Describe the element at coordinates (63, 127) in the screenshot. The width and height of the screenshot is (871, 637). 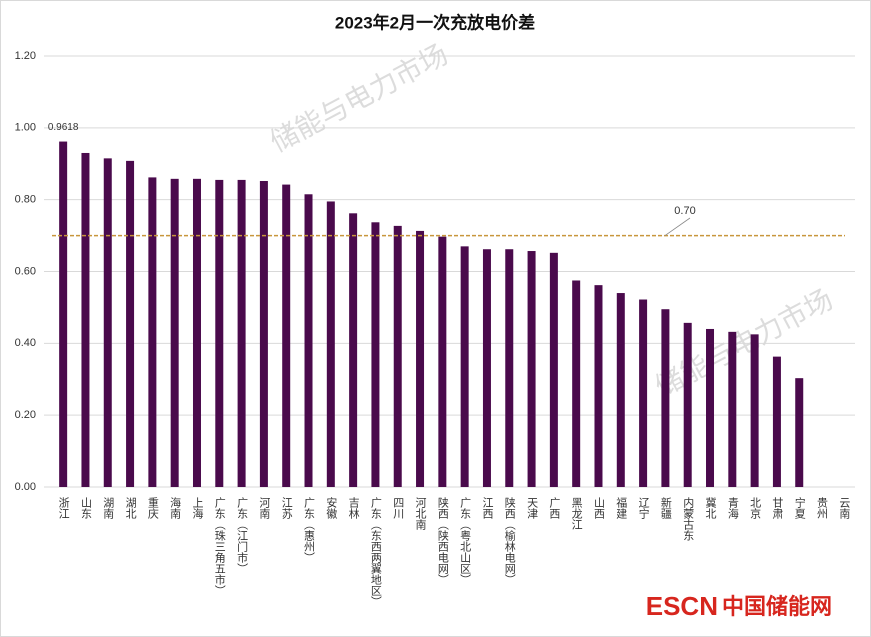
I see `value-label: 0.9618` at that location.